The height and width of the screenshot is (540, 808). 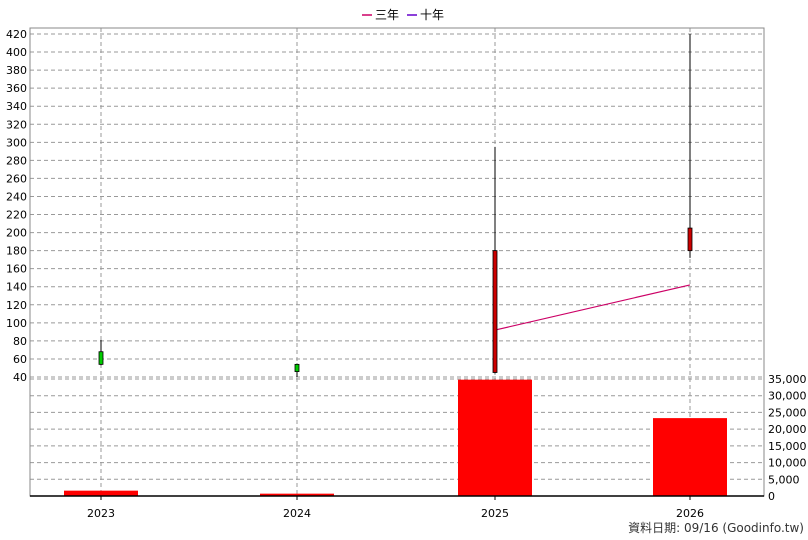 I want to click on price-tick-label: 420, so click(x=16, y=34).